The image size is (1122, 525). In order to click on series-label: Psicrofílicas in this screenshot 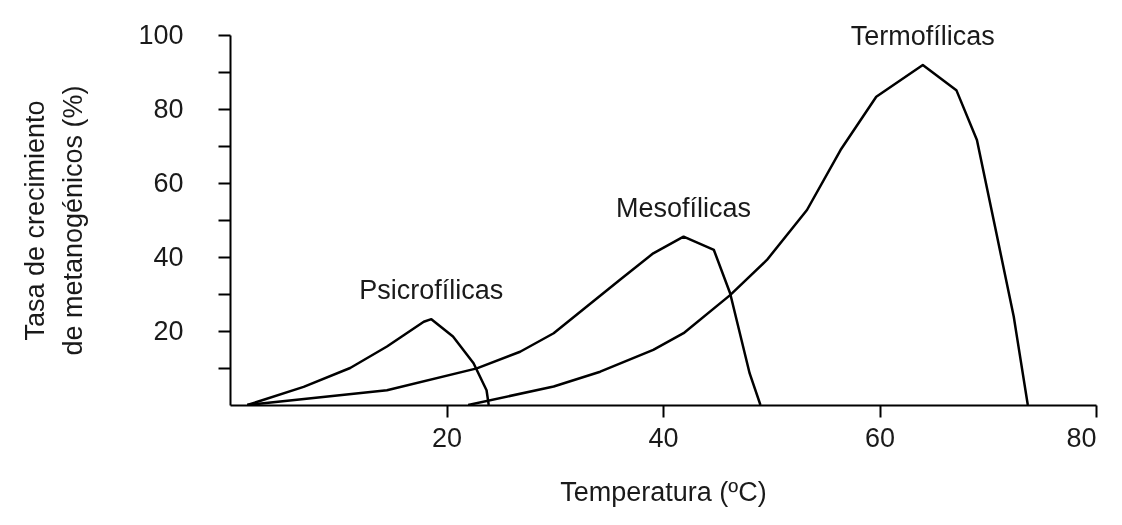, I will do `click(431, 290)`.